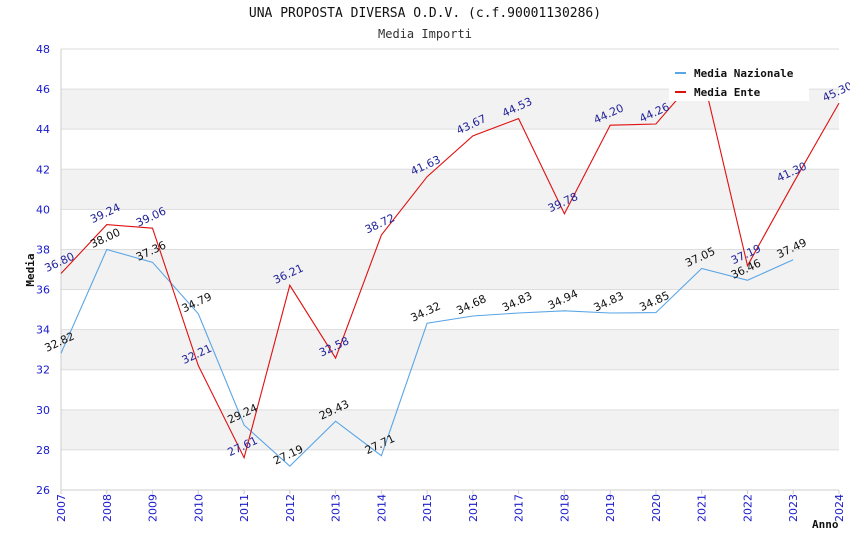 The height and width of the screenshot is (550, 850). I want to click on x-tick-label: 2008, so click(107, 508).